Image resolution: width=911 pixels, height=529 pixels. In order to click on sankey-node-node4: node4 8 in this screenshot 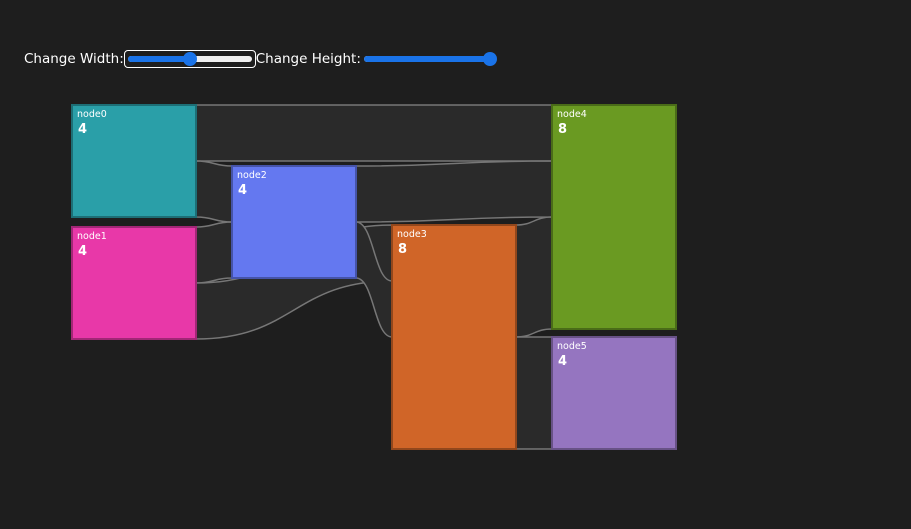, I will do `click(614, 217)`.